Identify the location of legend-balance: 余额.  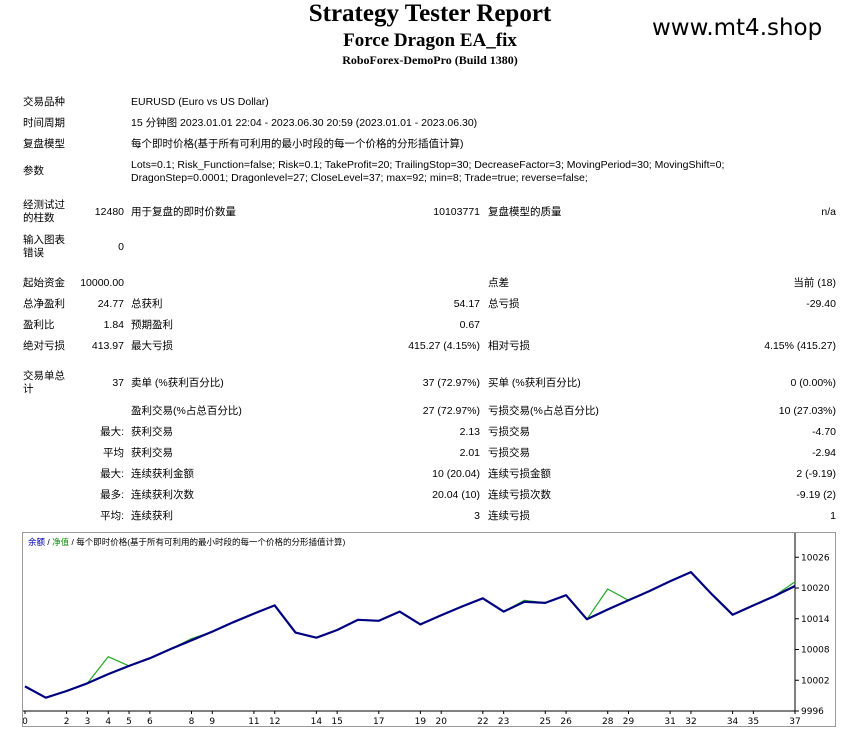
(37, 542).